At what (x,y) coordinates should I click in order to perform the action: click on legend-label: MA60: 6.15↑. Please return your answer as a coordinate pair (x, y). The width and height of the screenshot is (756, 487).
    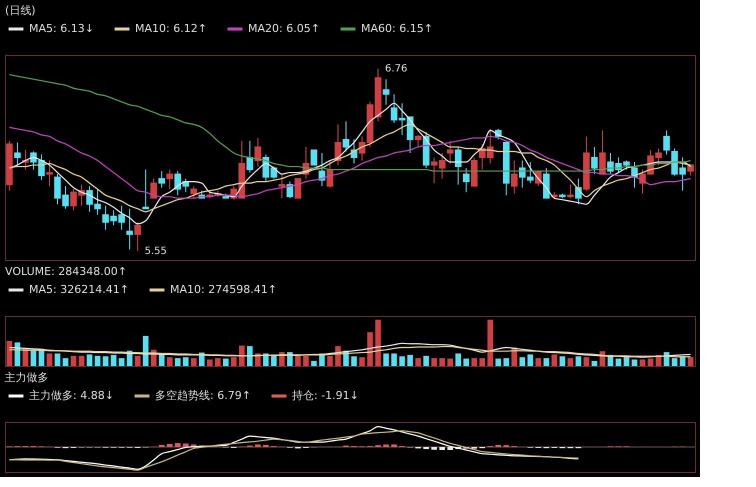
    Looking at the image, I should click on (397, 28).